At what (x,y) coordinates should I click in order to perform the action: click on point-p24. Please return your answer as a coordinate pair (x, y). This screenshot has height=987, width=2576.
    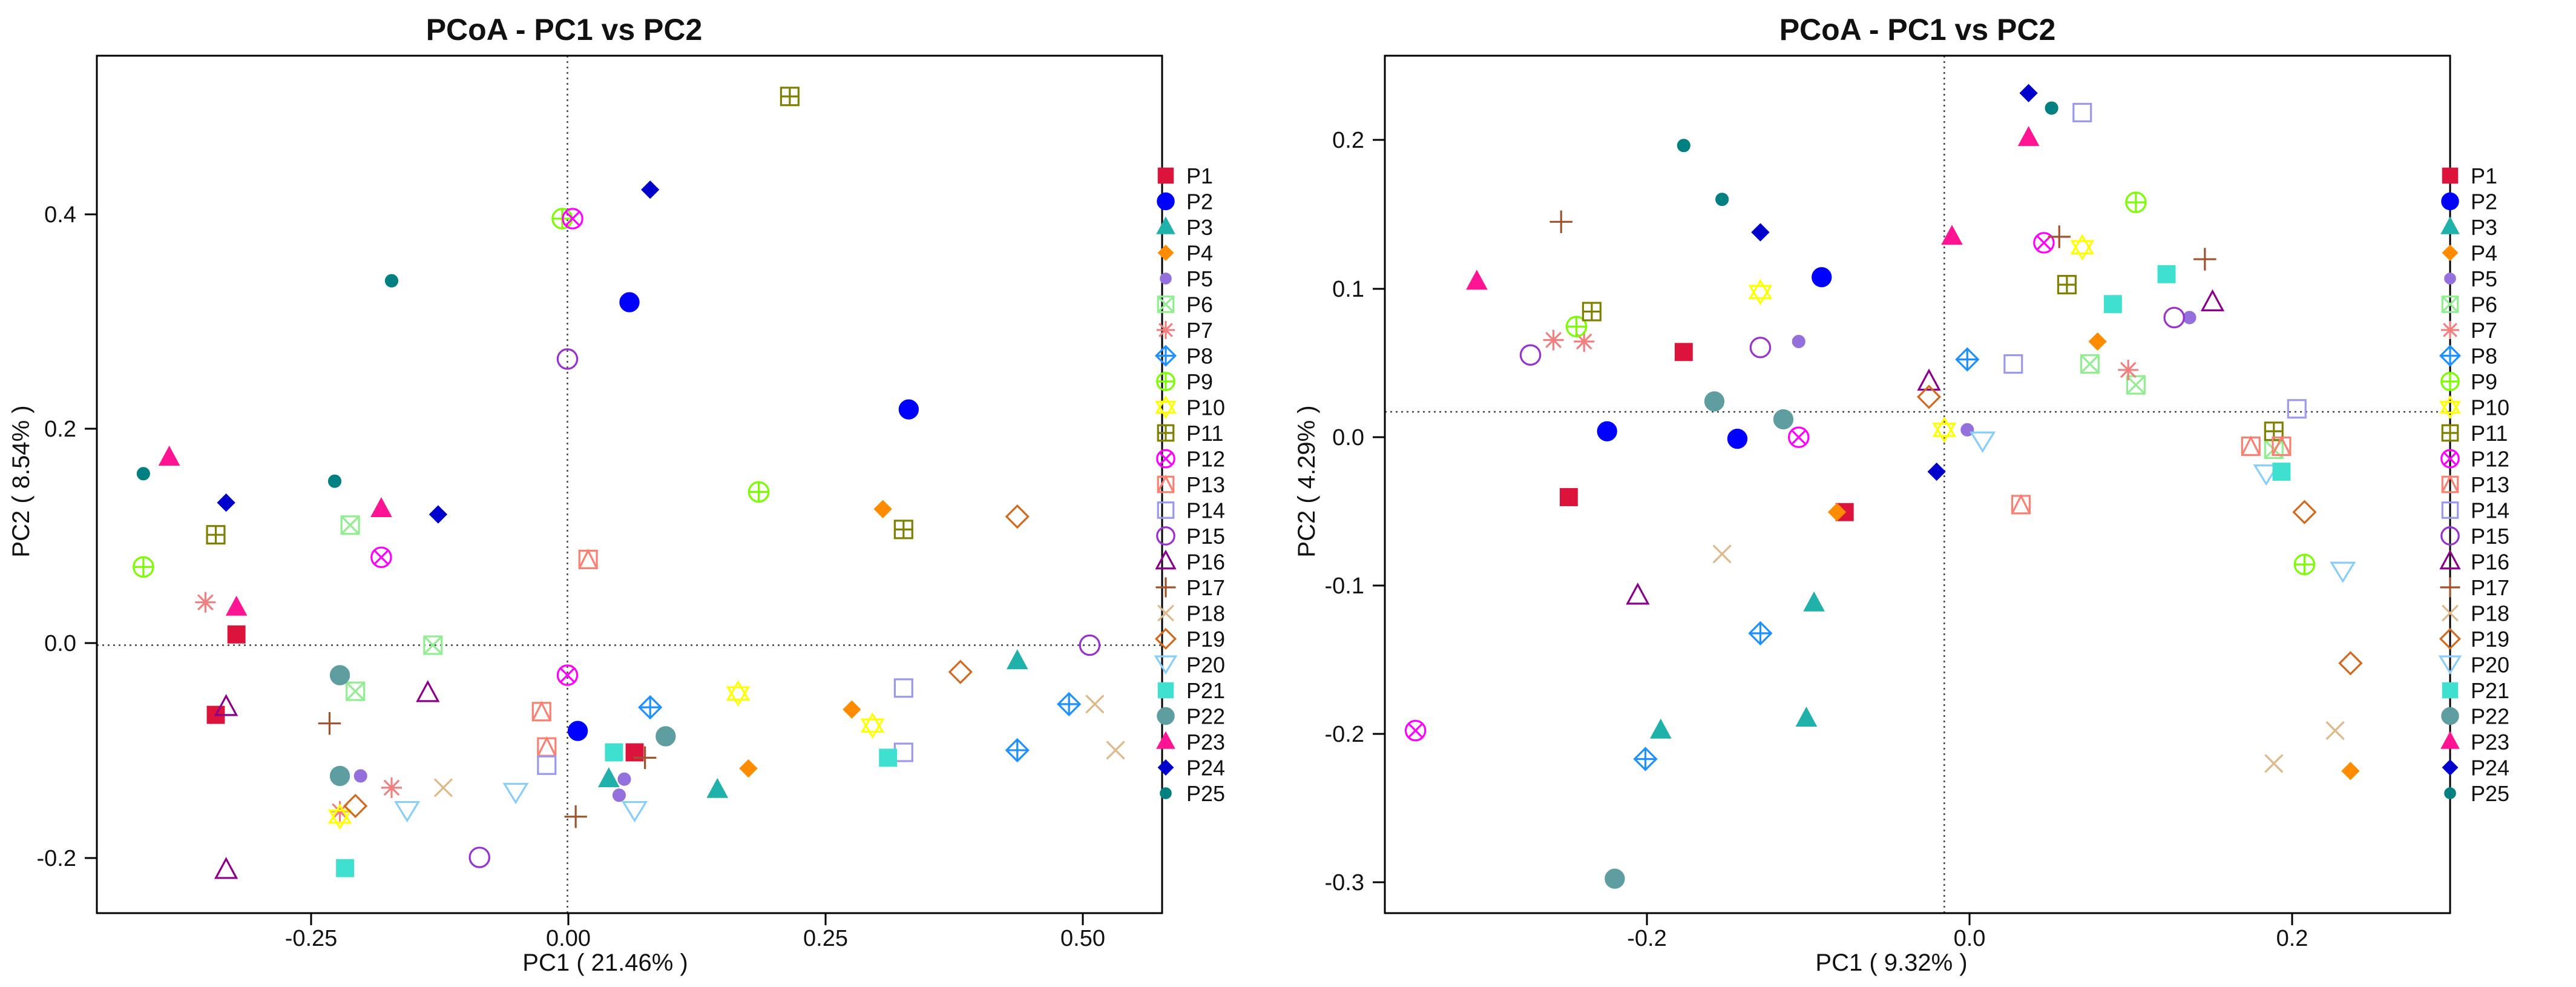
    Looking at the image, I should click on (438, 514).